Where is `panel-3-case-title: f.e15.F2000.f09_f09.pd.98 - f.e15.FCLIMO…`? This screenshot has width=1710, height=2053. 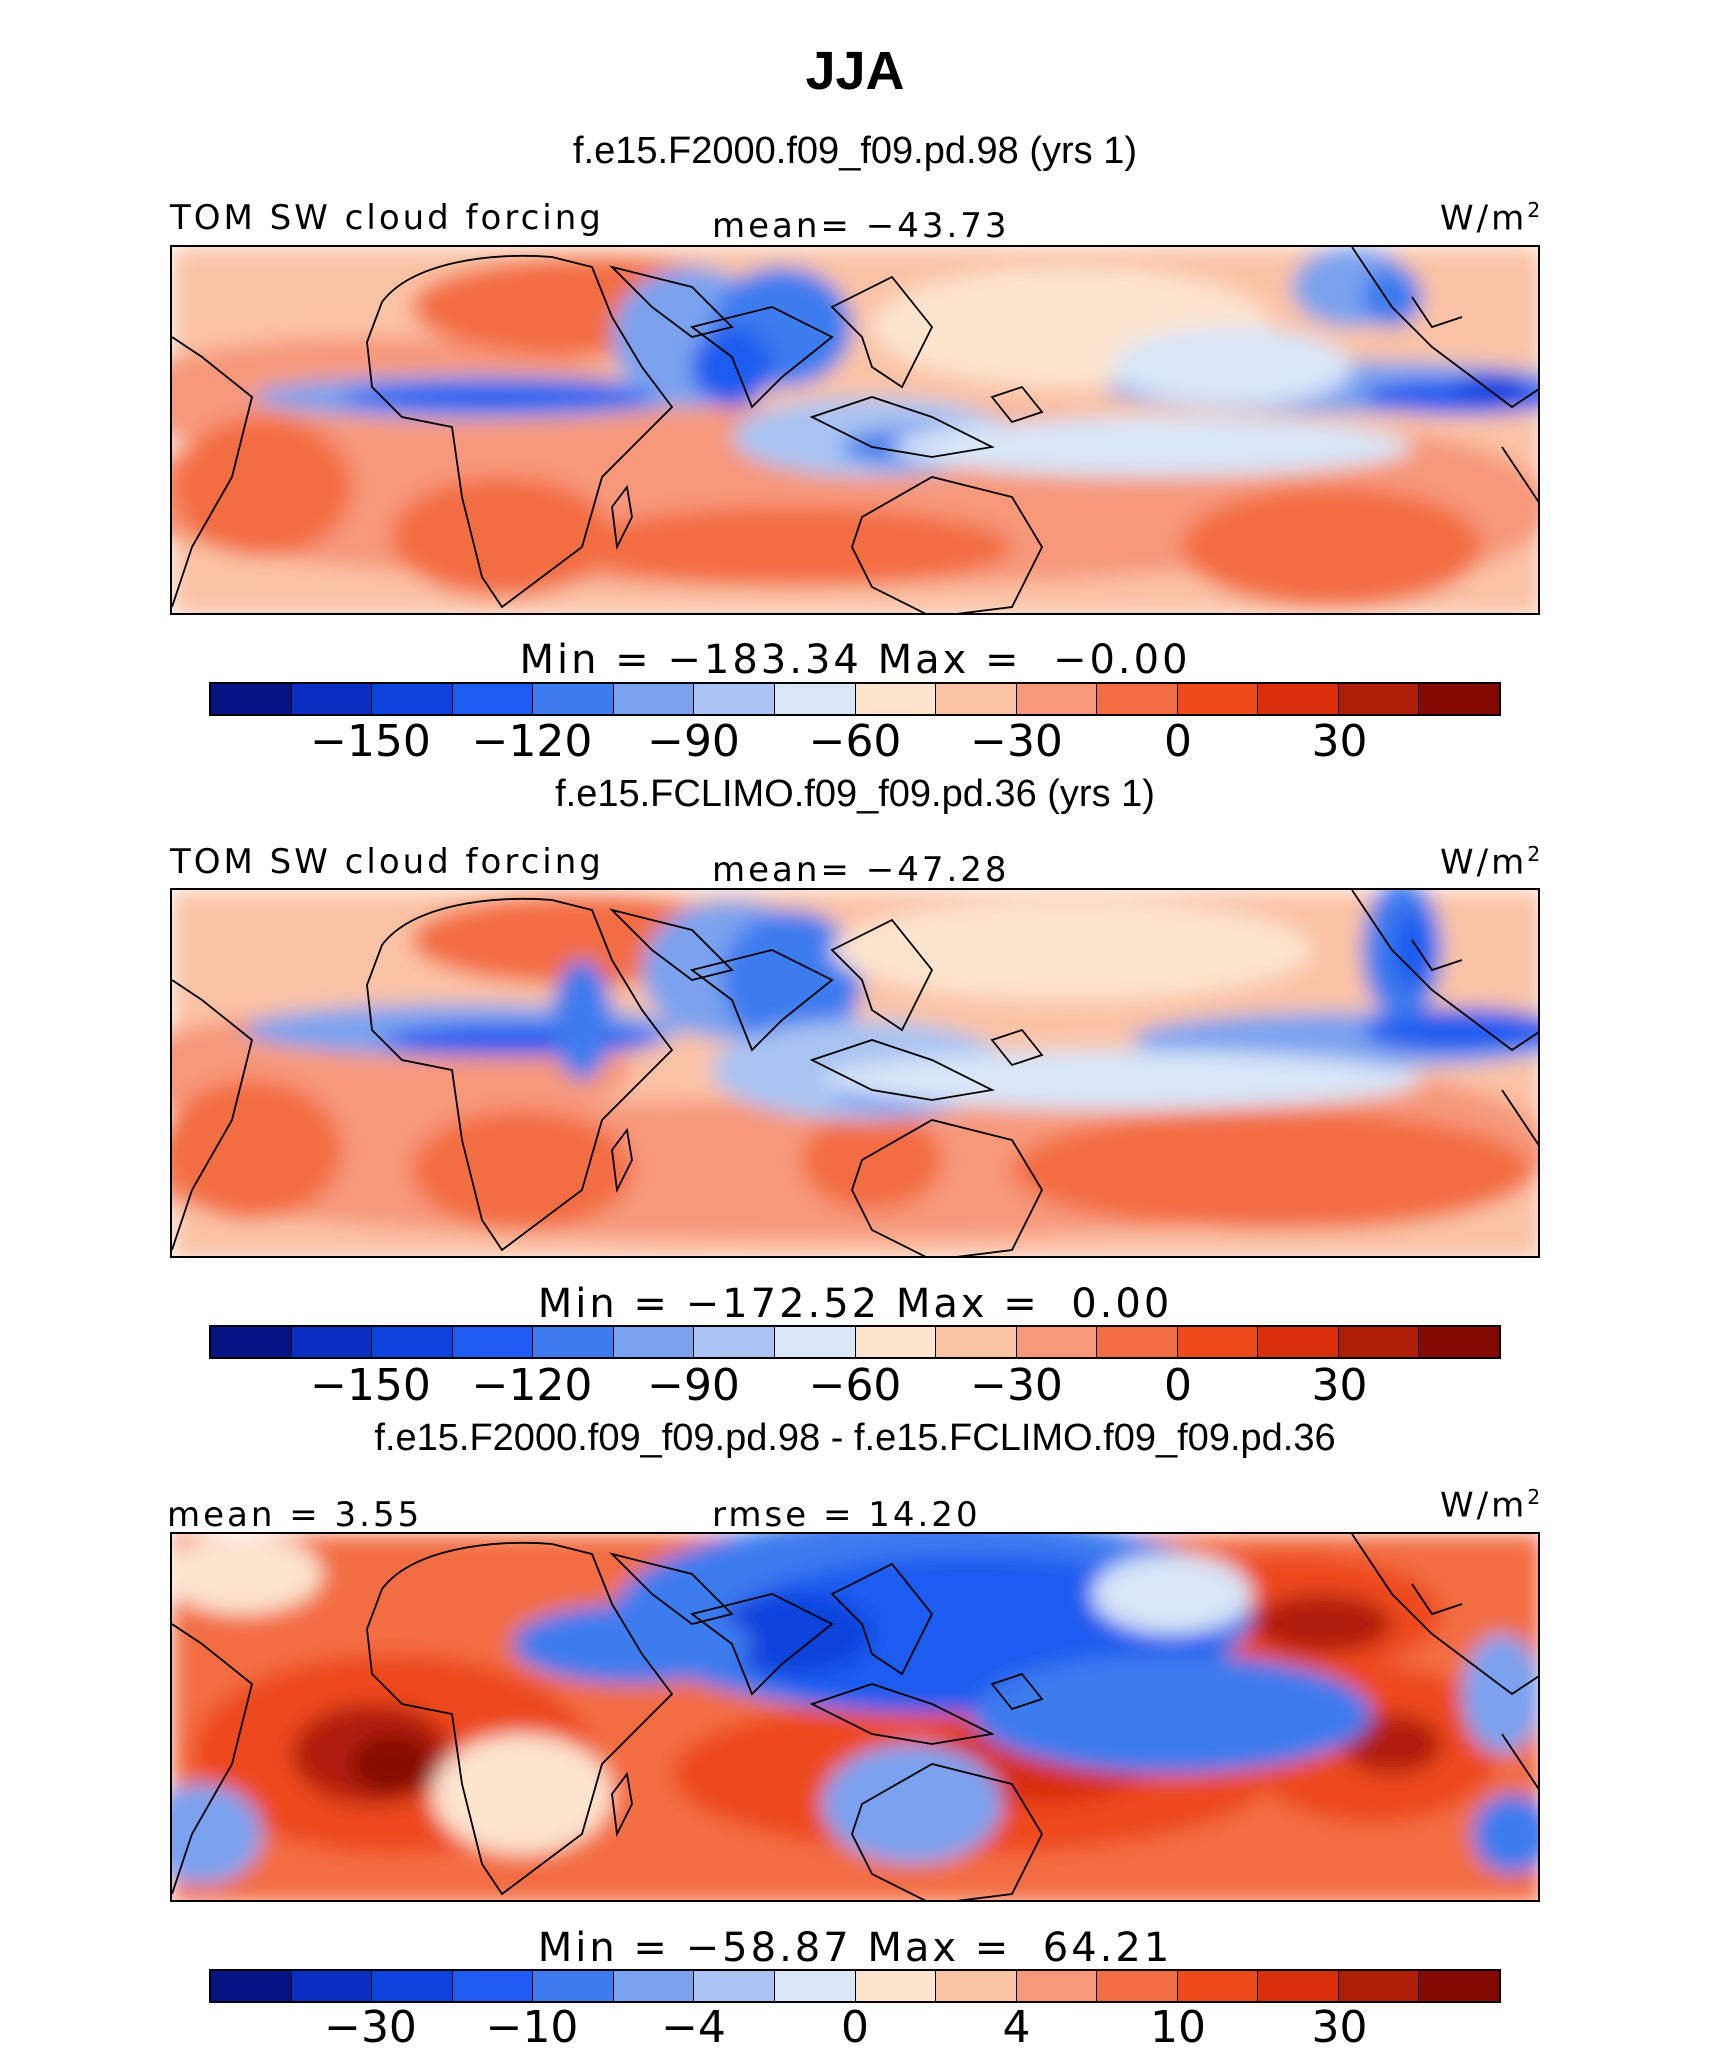 panel-3-case-title: f.e15.F2000.f09_f09.pd.98 - f.e15.FCLIMO… is located at coordinates (855, 1438).